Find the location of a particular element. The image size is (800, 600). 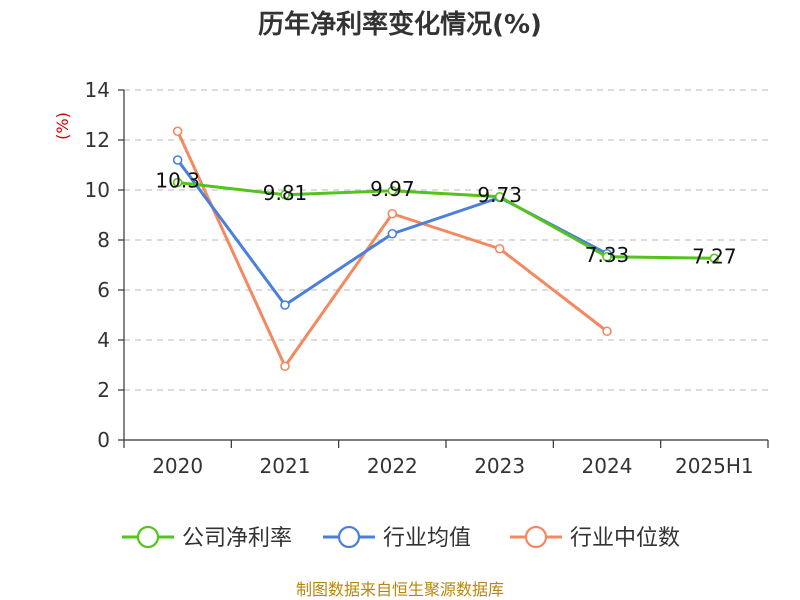

x-tick-label: 2024 is located at coordinates (607, 466).